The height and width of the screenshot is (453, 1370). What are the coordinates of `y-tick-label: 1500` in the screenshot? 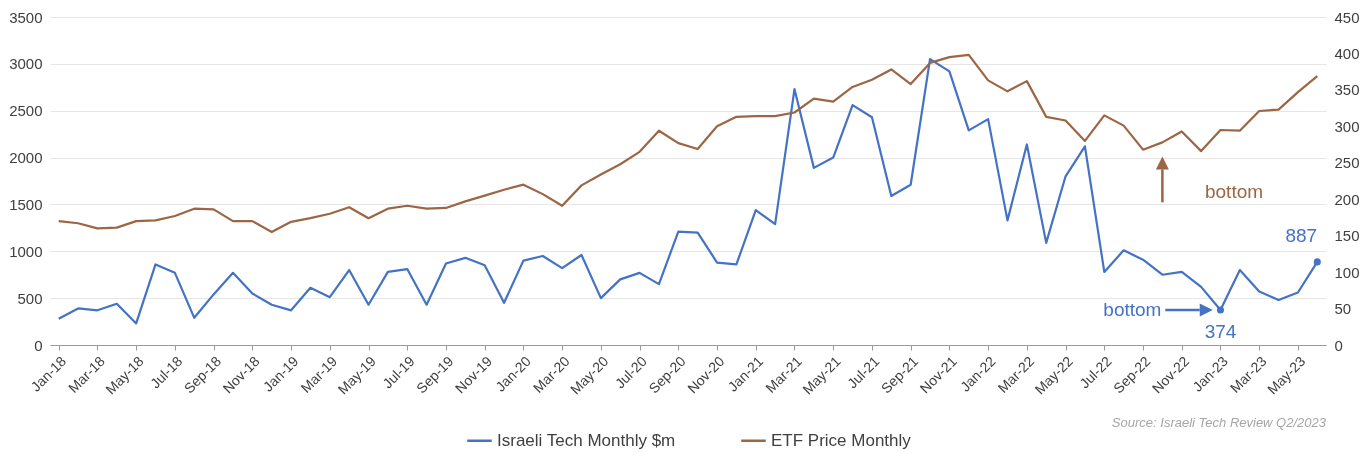 It's located at (26, 204).